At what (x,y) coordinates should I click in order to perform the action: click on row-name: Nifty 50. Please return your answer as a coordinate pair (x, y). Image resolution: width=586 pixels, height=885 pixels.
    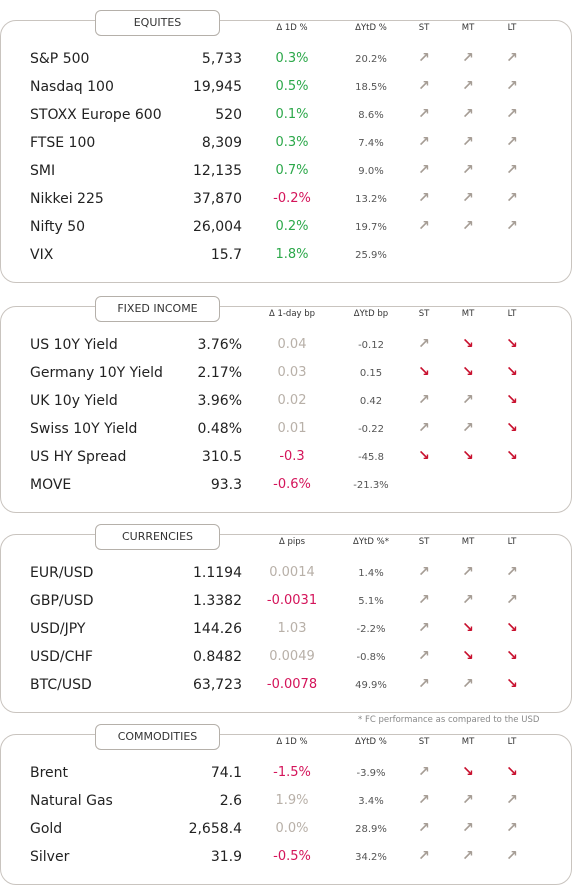
    Looking at the image, I should click on (58, 227).